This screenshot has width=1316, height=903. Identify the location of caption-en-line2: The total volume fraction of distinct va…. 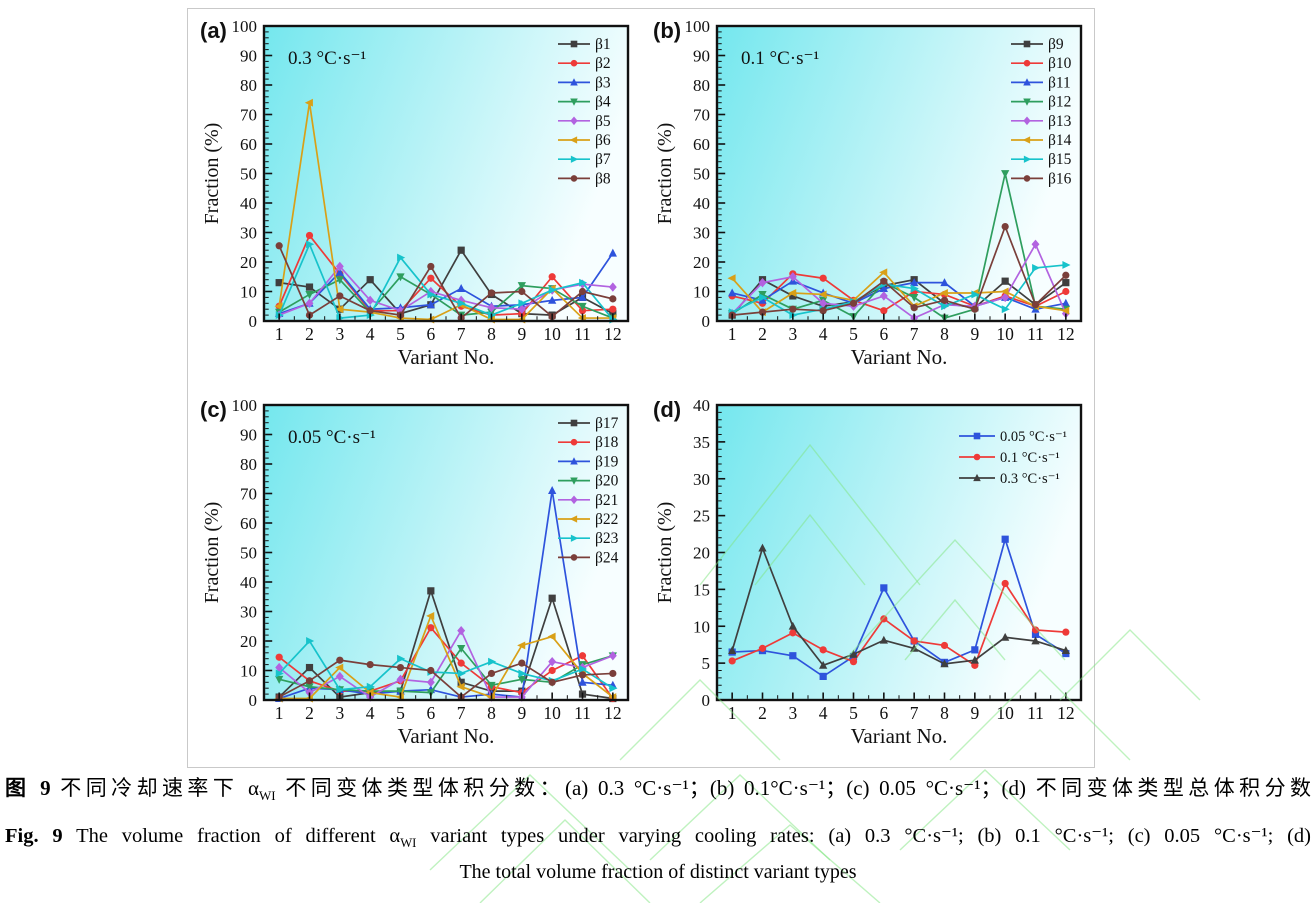
(658, 872).